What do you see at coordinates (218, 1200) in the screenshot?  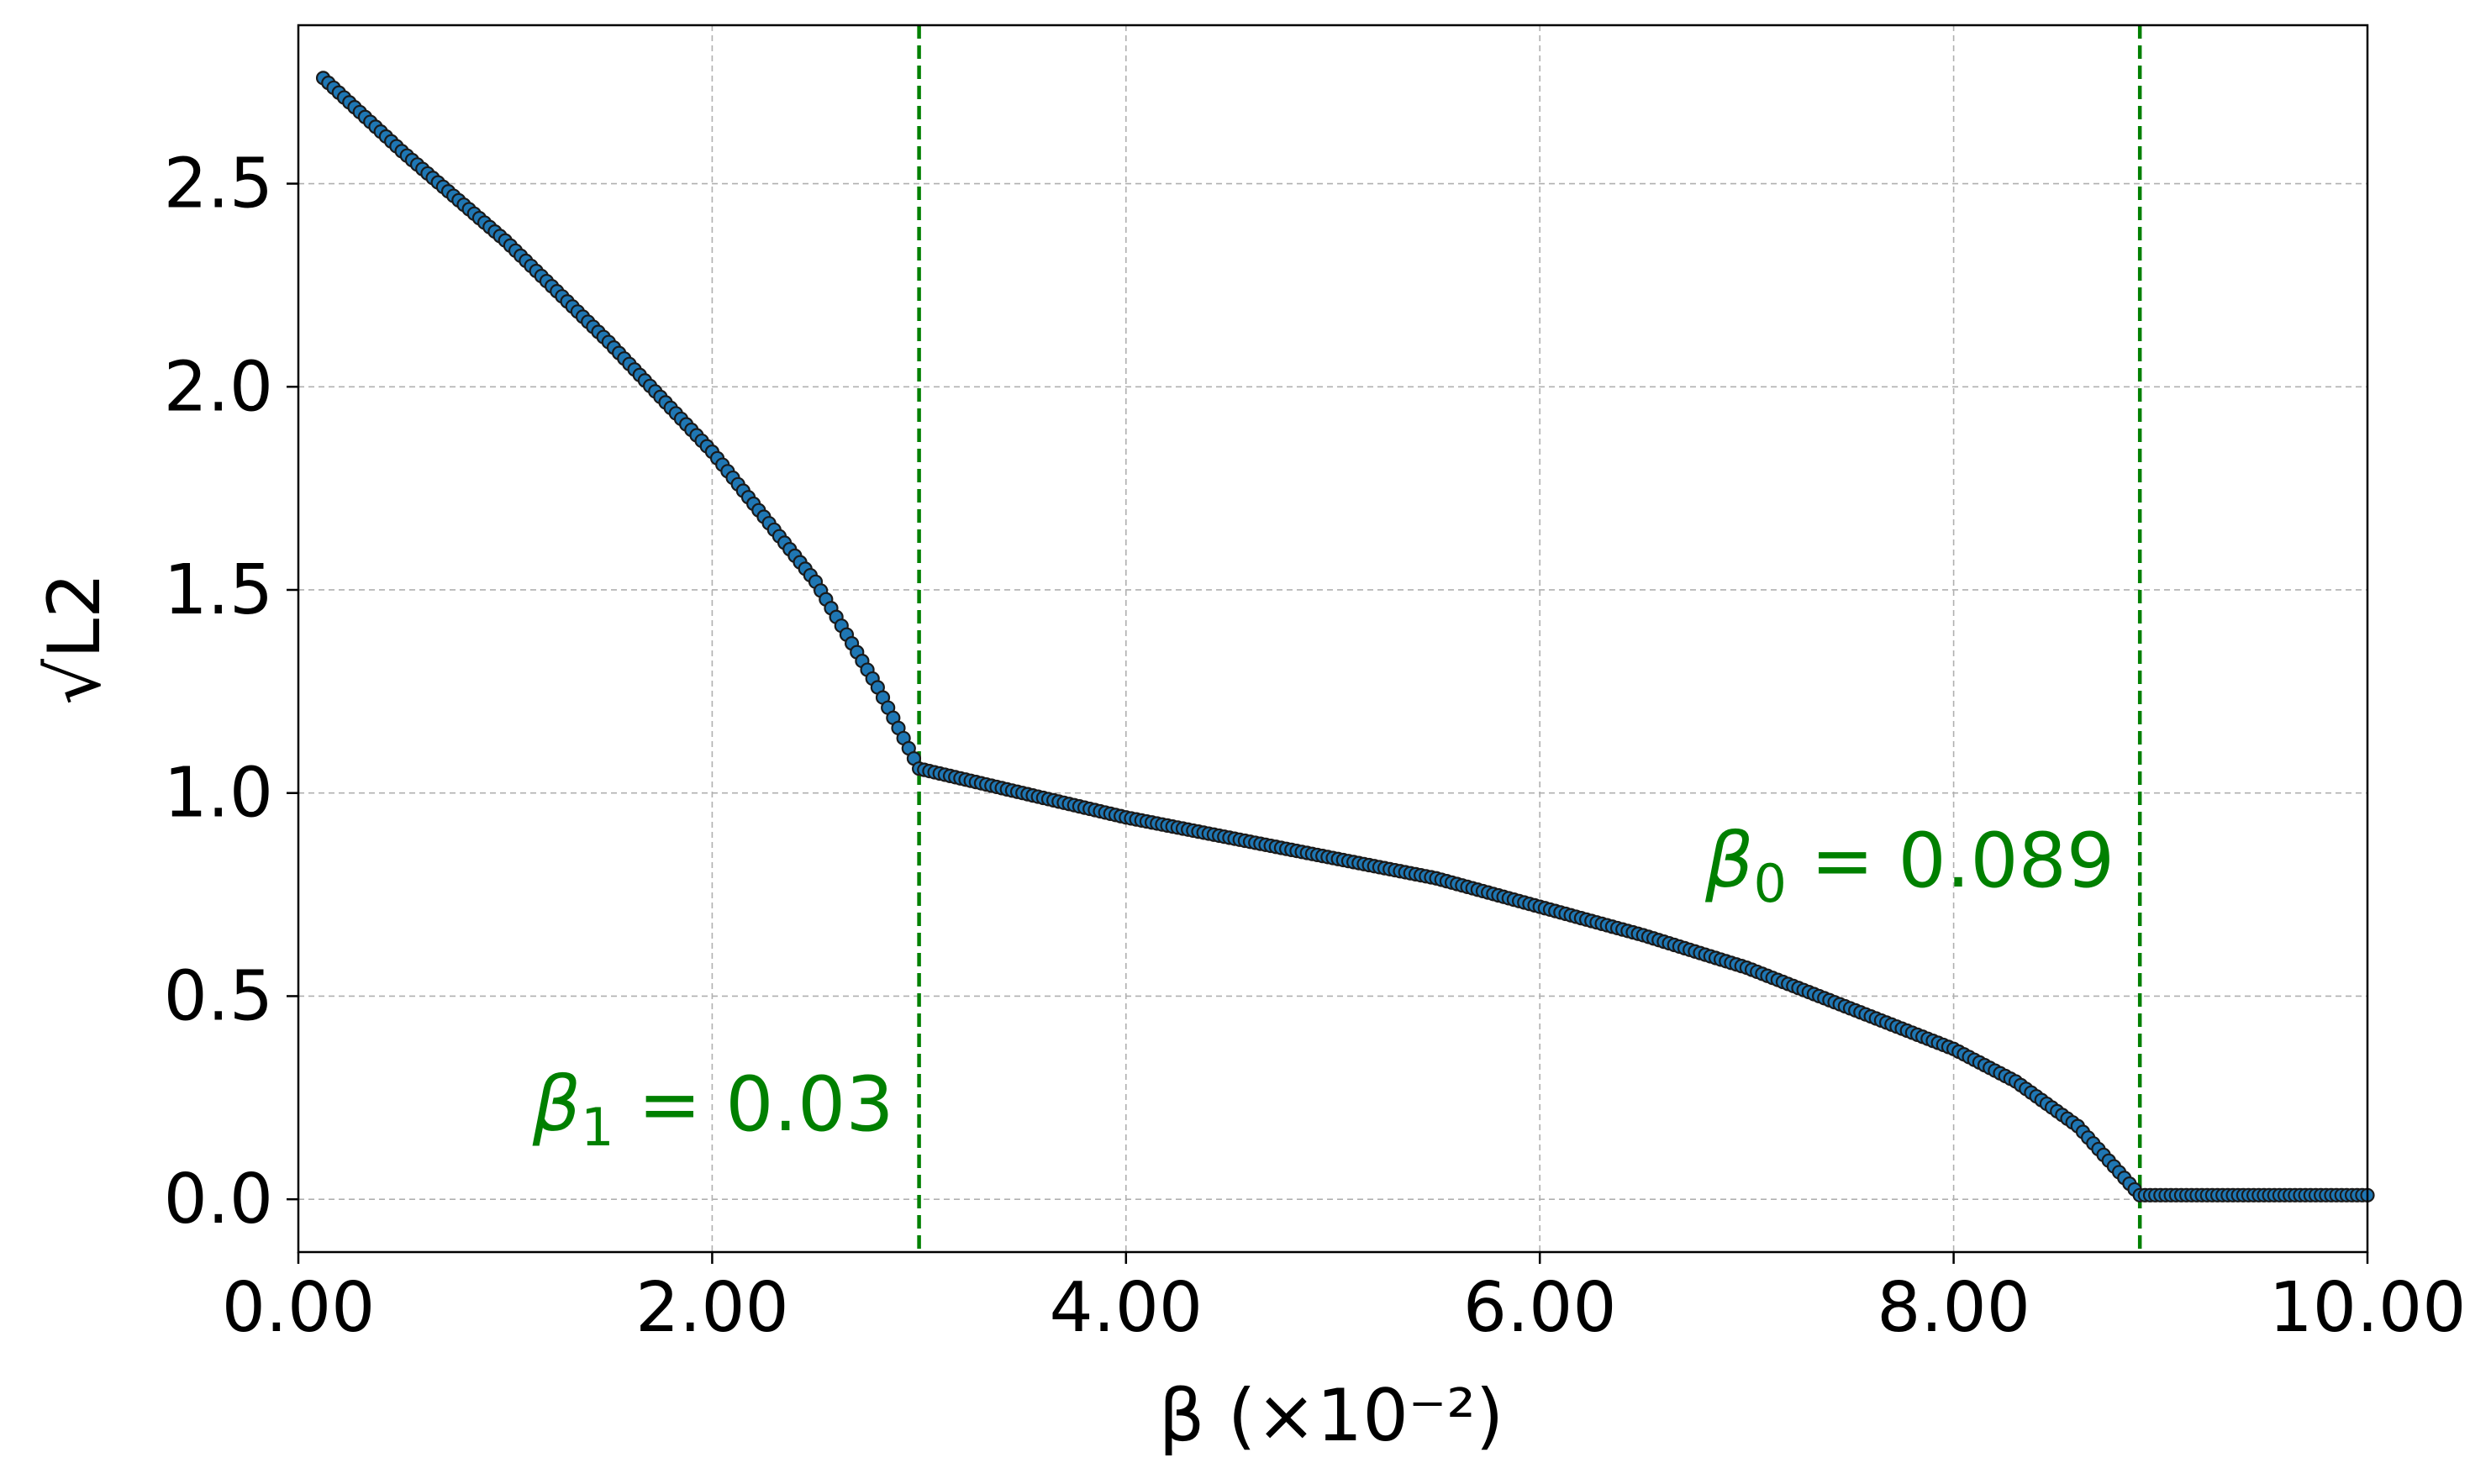 I see `y-tick-label: 0.0` at bounding box center [218, 1200].